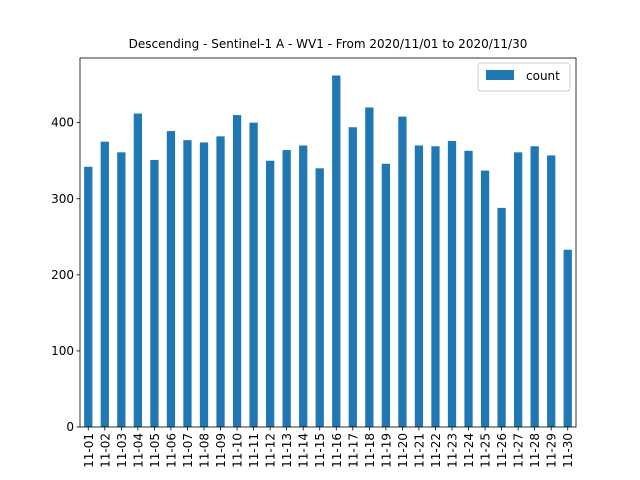 This screenshot has height=480, width=640. What do you see at coordinates (353, 450) in the screenshot?
I see `x-tick-label-11-17: 11-17` at bounding box center [353, 450].